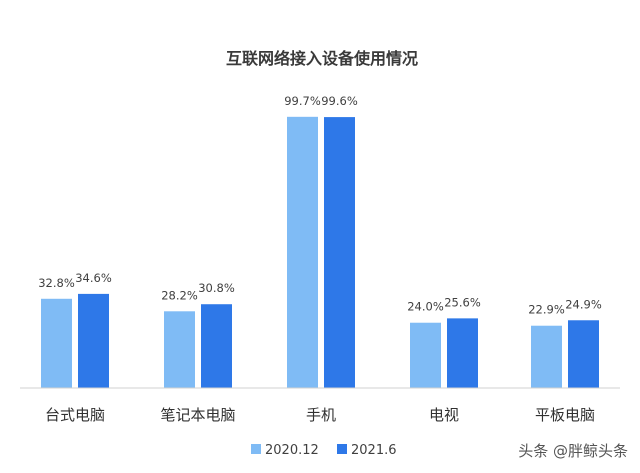 The height and width of the screenshot is (473, 640). I want to click on legend-swatch-2020, so click(256, 449).